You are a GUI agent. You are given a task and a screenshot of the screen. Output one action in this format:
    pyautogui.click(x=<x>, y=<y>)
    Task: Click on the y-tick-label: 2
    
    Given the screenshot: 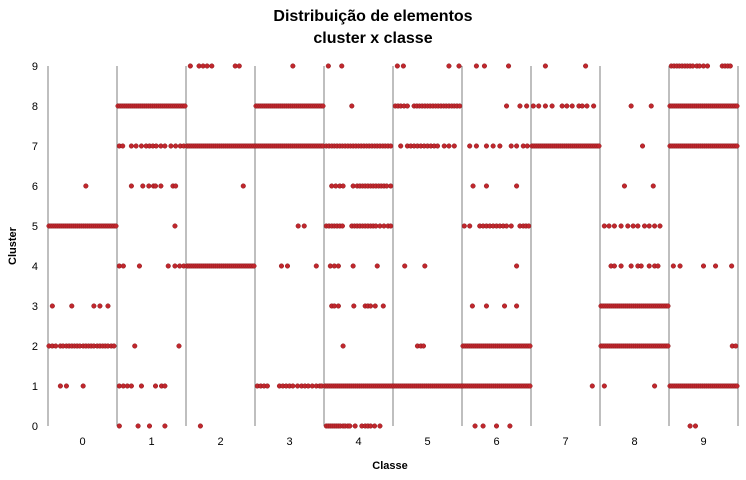 What is the action you would take?
    pyautogui.click(x=35, y=347)
    